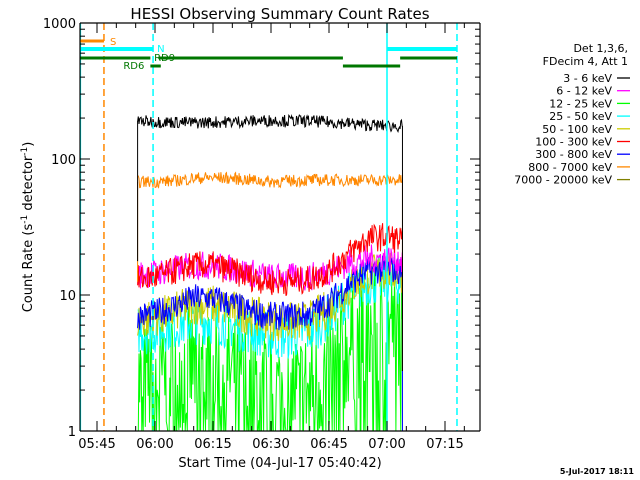 This screenshot has height=480, width=640. I want to click on timestamp: 5-Jul-2017 18:11, so click(597, 471).